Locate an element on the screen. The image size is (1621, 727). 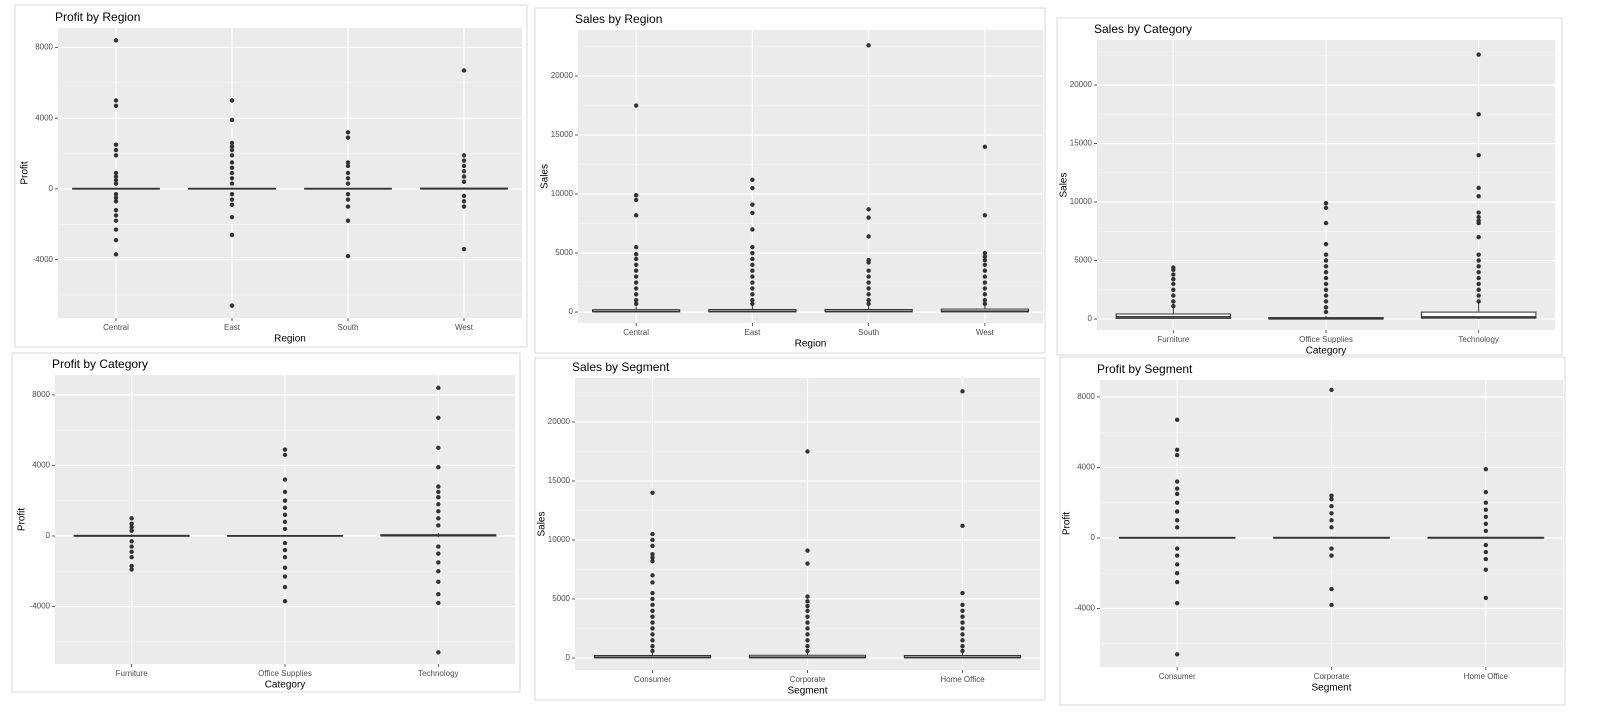
x-tick-label: Furniture is located at coordinates (1173, 339).